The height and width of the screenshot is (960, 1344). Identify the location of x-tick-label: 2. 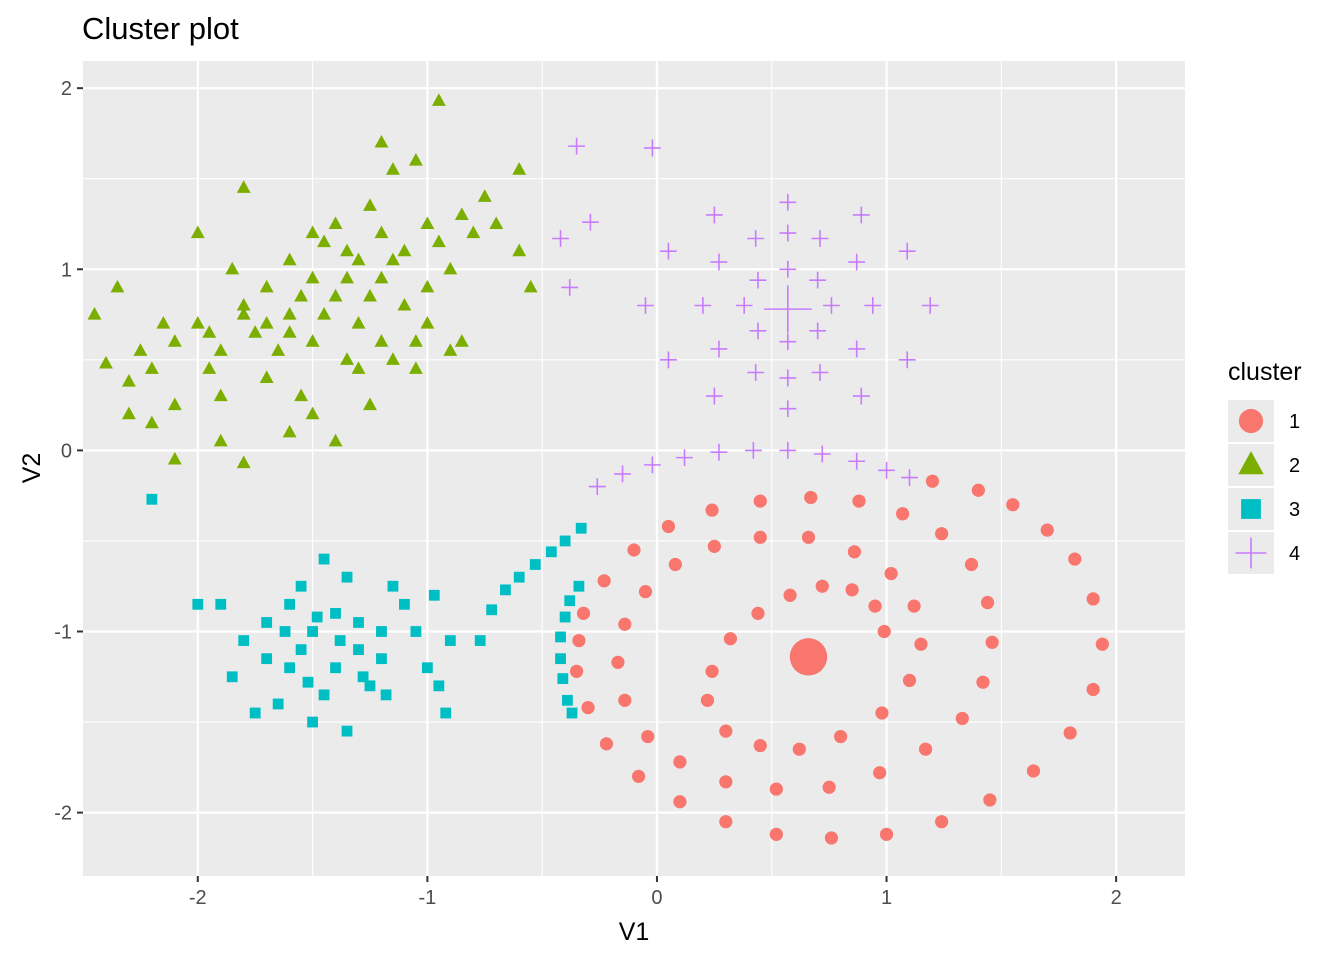
(1116, 898).